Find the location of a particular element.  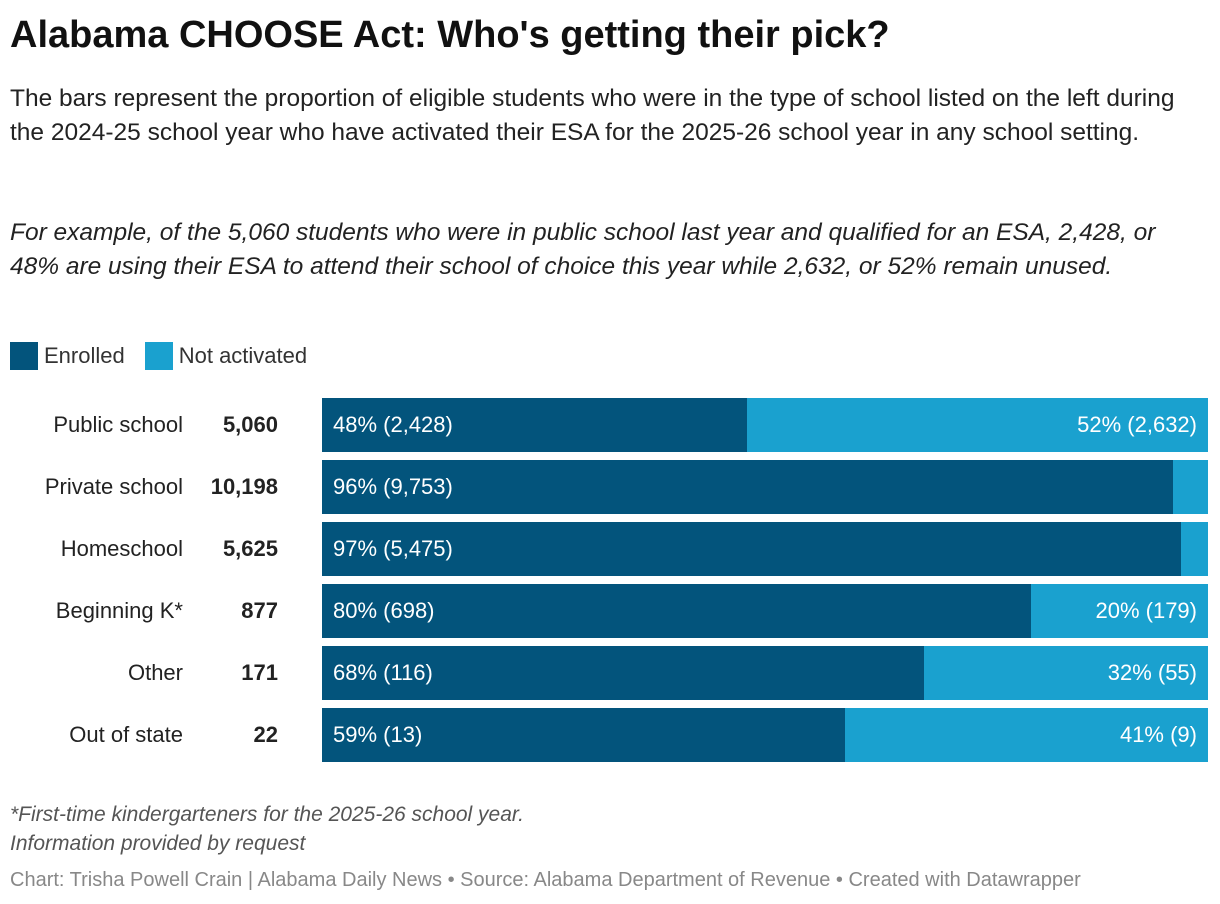

bar-row: Public school 5,060 48% (2,428) 52% (2,632) is located at coordinates (610, 425).